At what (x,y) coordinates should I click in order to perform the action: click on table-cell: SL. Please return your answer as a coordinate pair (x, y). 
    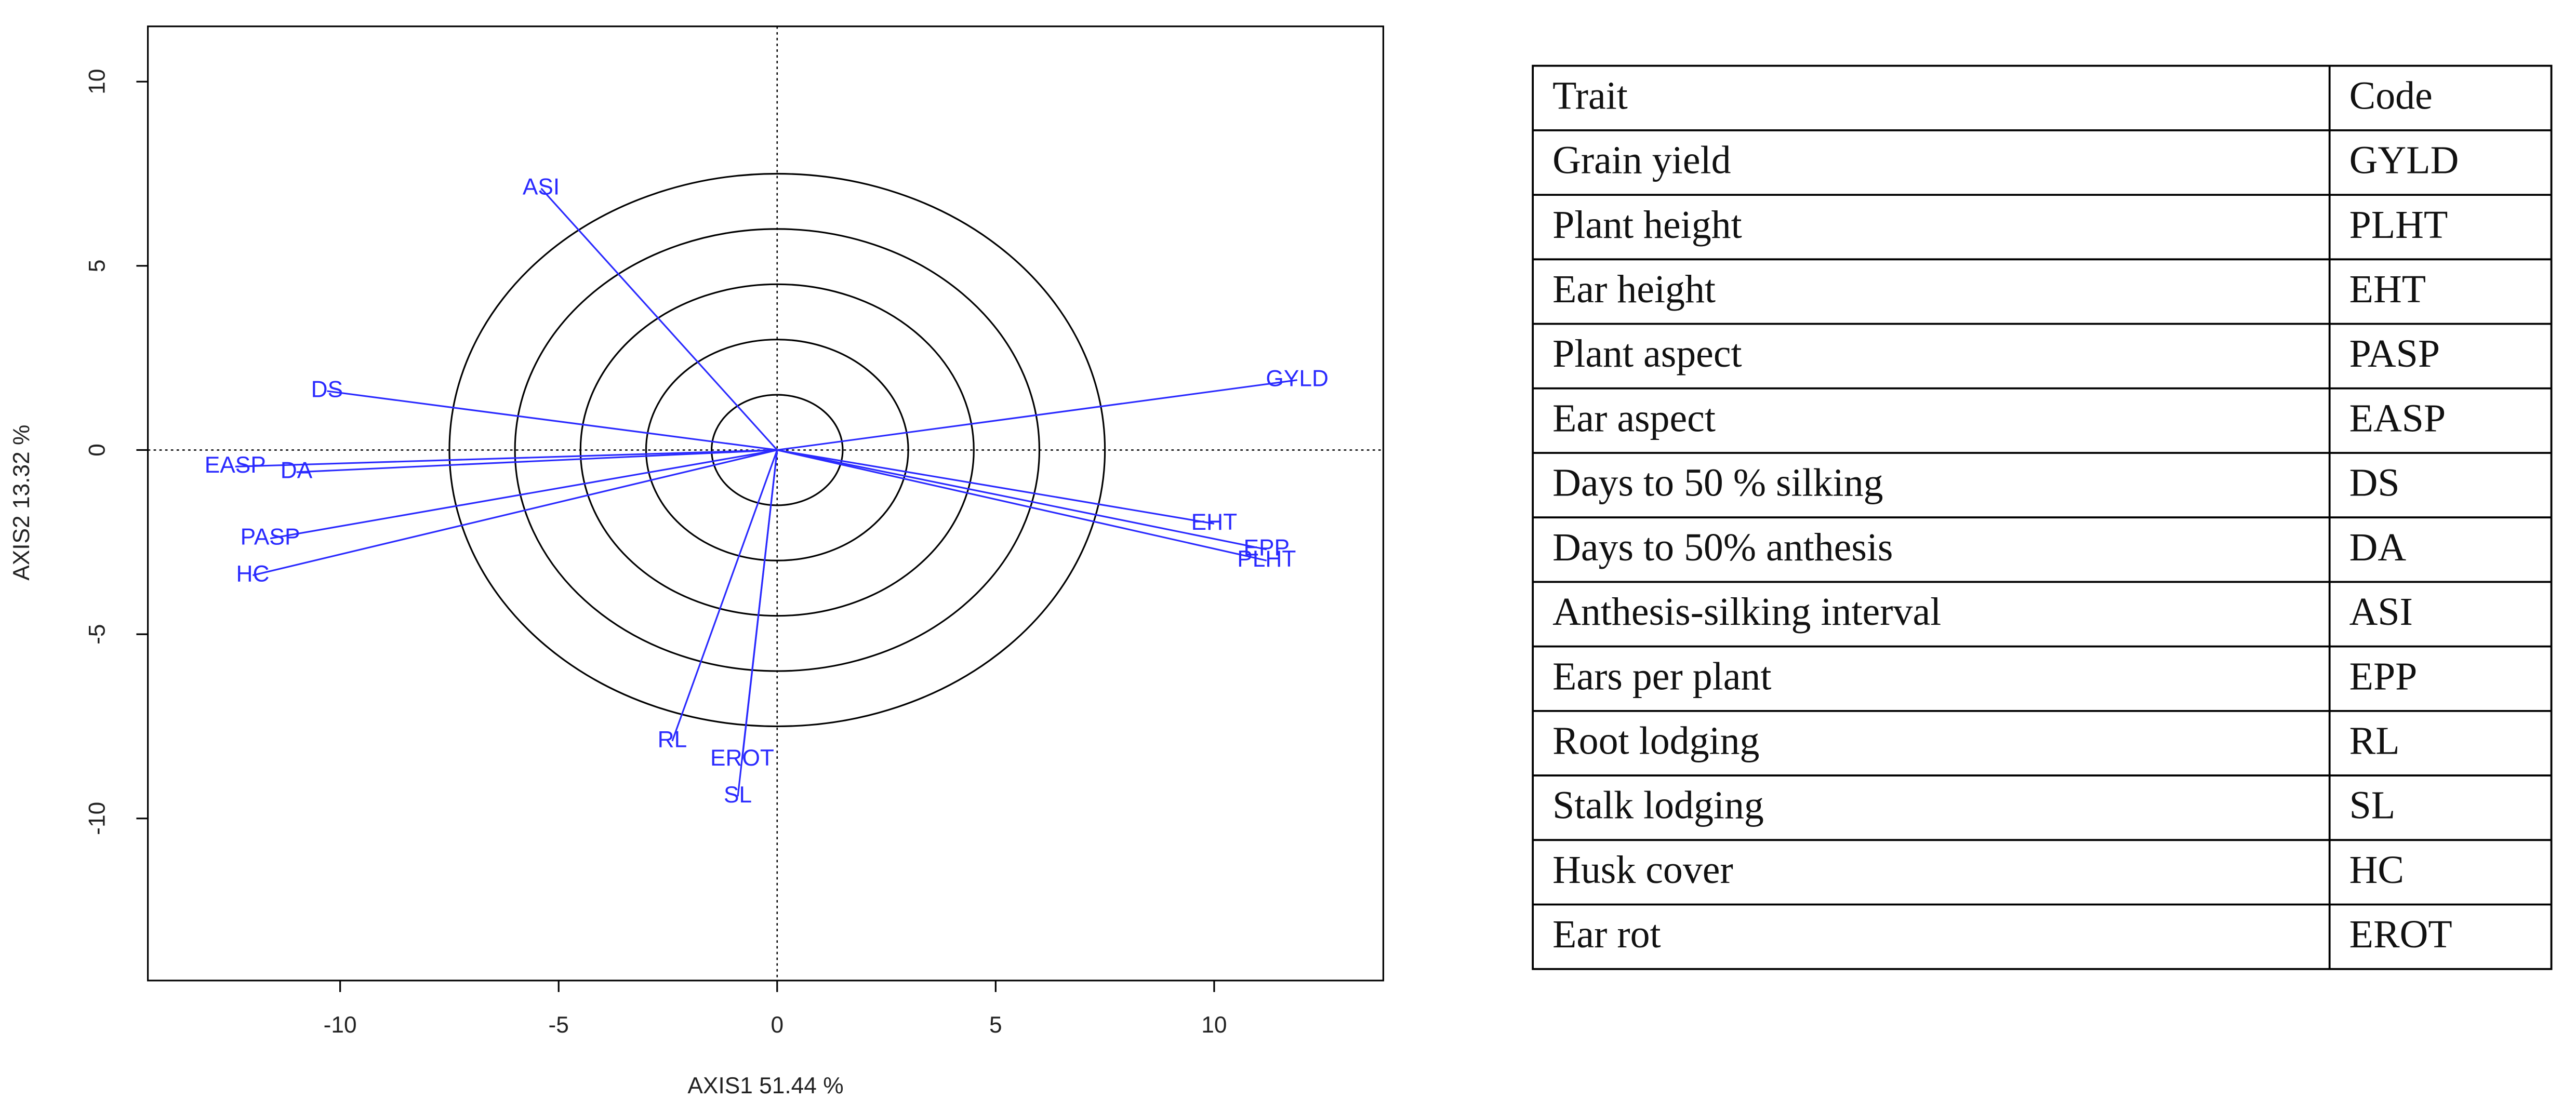
    Looking at the image, I should click on (2373, 805).